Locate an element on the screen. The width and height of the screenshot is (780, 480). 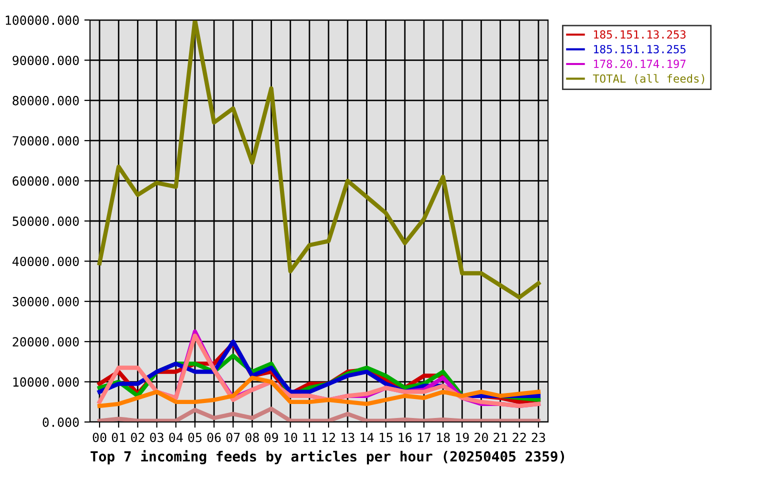
x-tick-label: 10 is located at coordinates (291, 437).